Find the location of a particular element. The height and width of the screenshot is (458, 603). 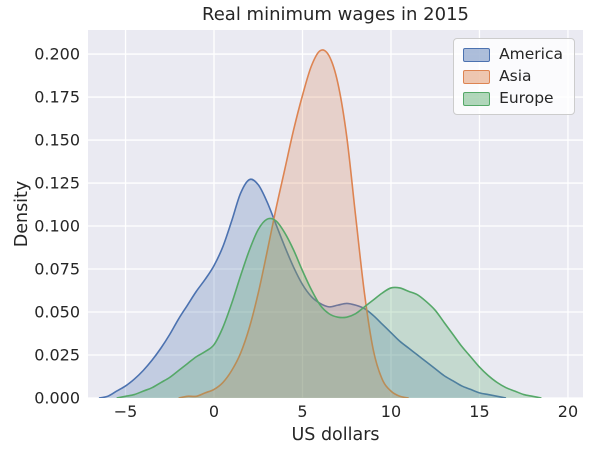

x-tick-label: 10 is located at coordinates (391, 411).